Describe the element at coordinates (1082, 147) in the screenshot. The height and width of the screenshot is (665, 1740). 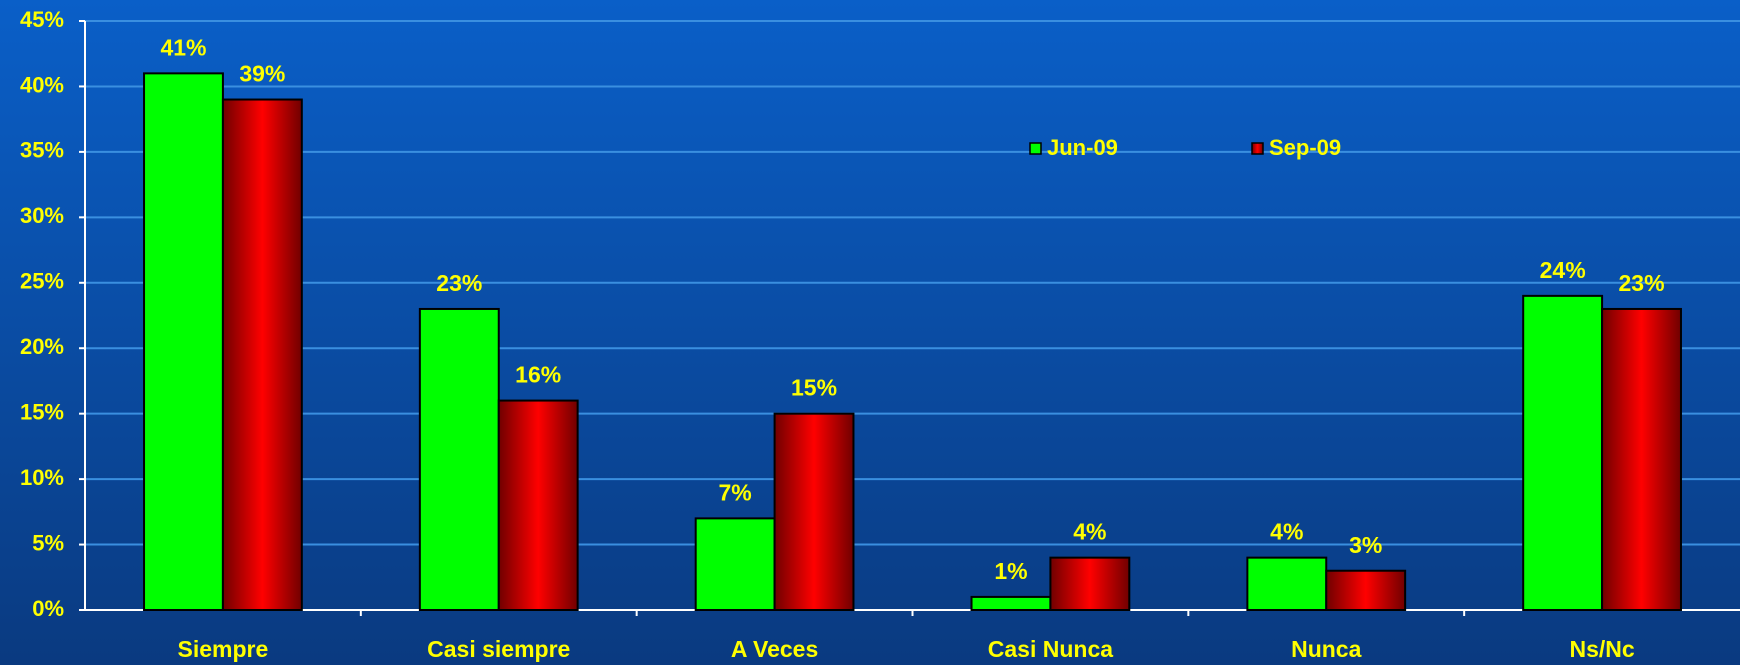
I see `legend-label: Jun-09` at that location.